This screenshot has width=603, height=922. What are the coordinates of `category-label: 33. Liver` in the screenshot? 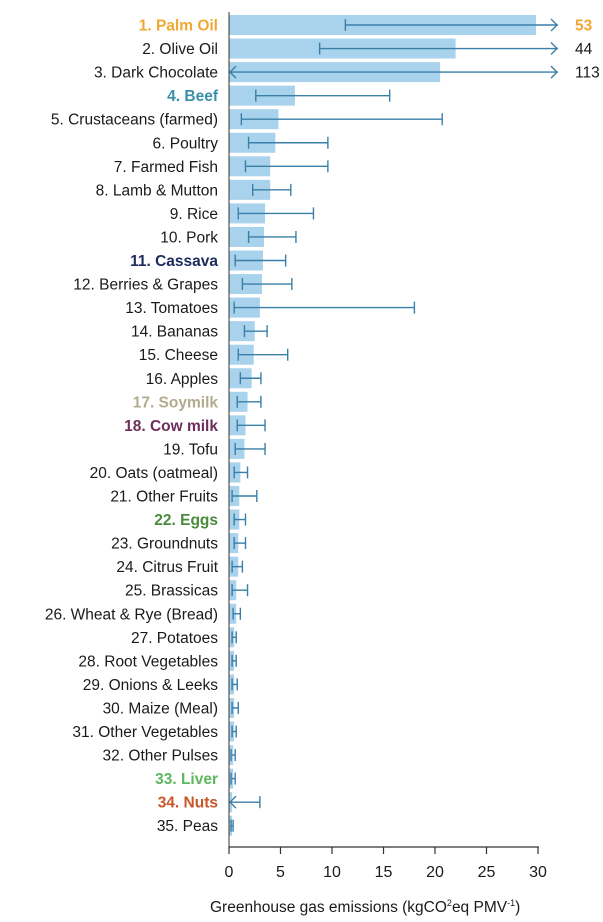 It's located at (186, 779).